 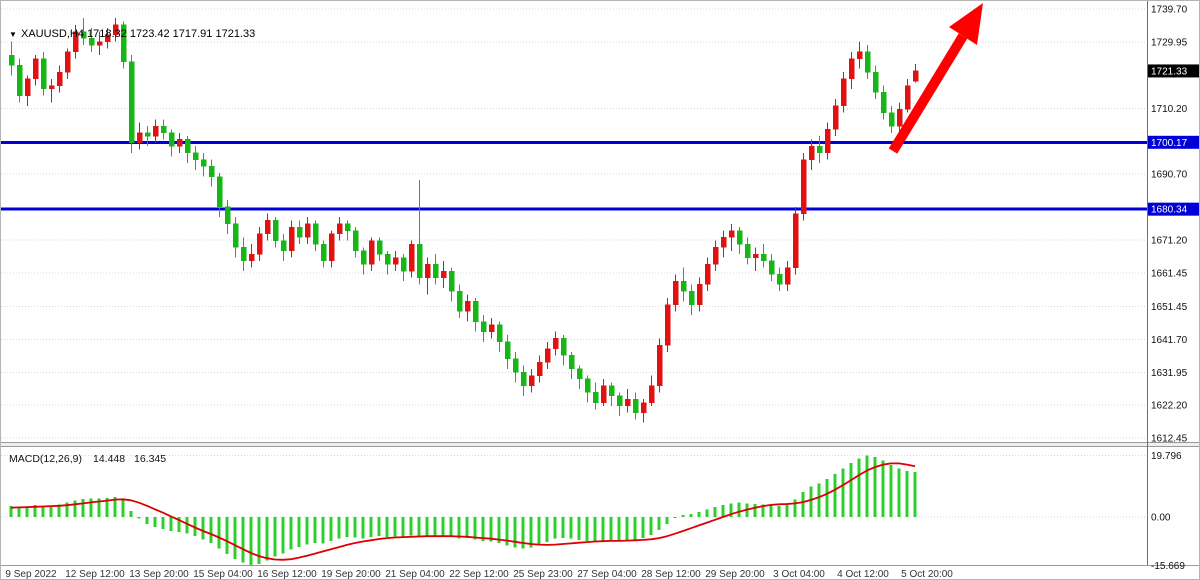 What do you see at coordinates (574, 175) in the screenshot?
I see `support-resistance-lines` at bounding box center [574, 175].